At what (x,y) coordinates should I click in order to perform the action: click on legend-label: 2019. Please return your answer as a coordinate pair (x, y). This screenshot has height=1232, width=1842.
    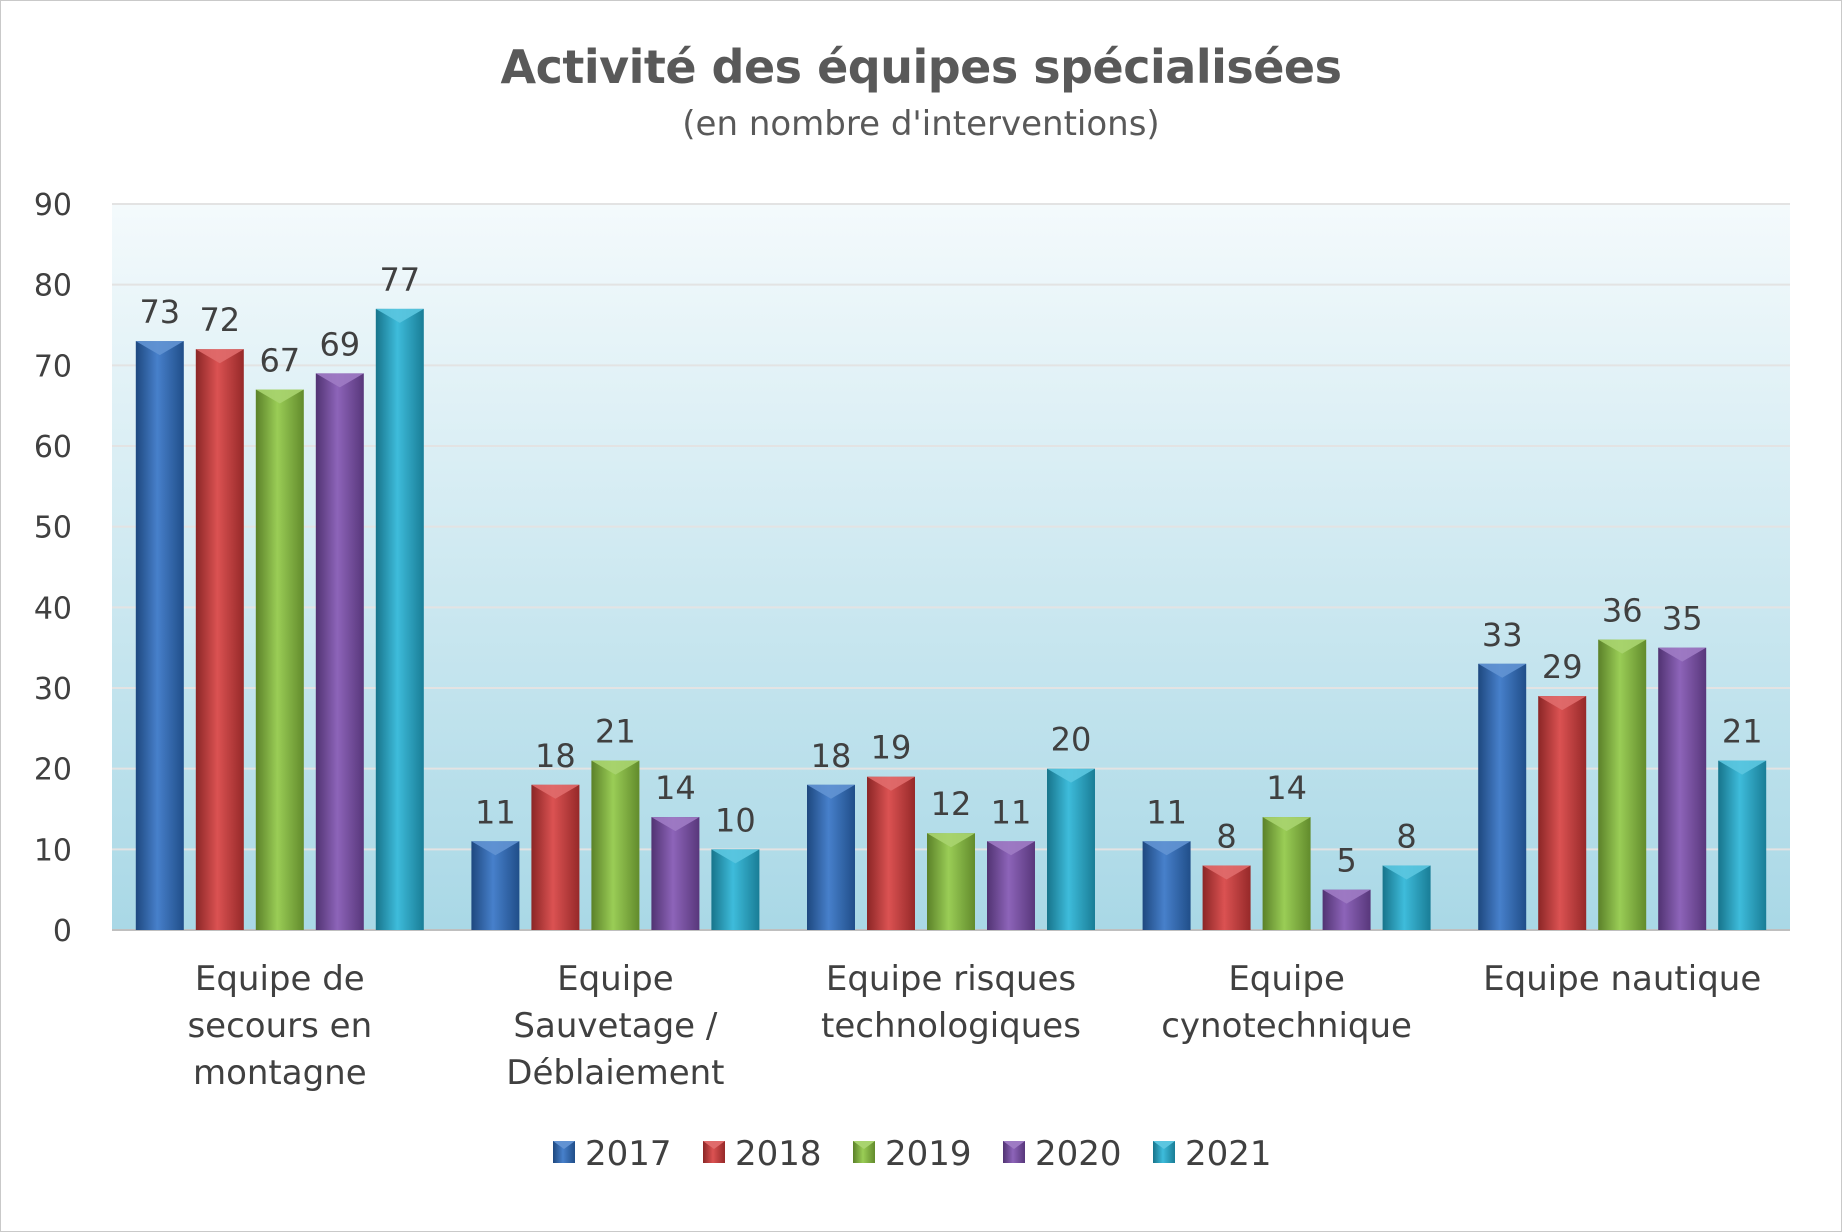
    Looking at the image, I should click on (928, 1154).